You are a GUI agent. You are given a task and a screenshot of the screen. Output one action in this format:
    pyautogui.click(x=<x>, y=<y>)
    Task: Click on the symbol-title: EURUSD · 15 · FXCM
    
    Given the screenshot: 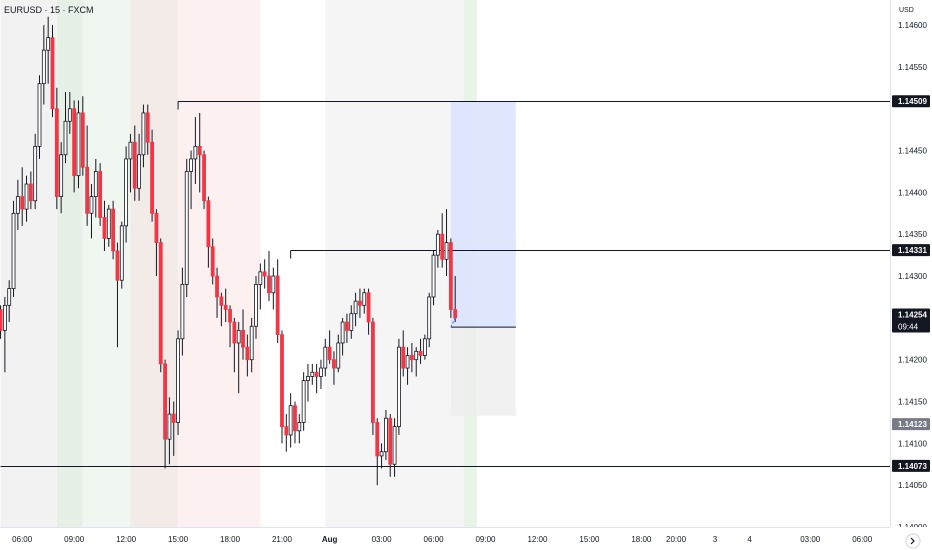 What is the action you would take?
    pyautogui.click(x=49, y=10)
    